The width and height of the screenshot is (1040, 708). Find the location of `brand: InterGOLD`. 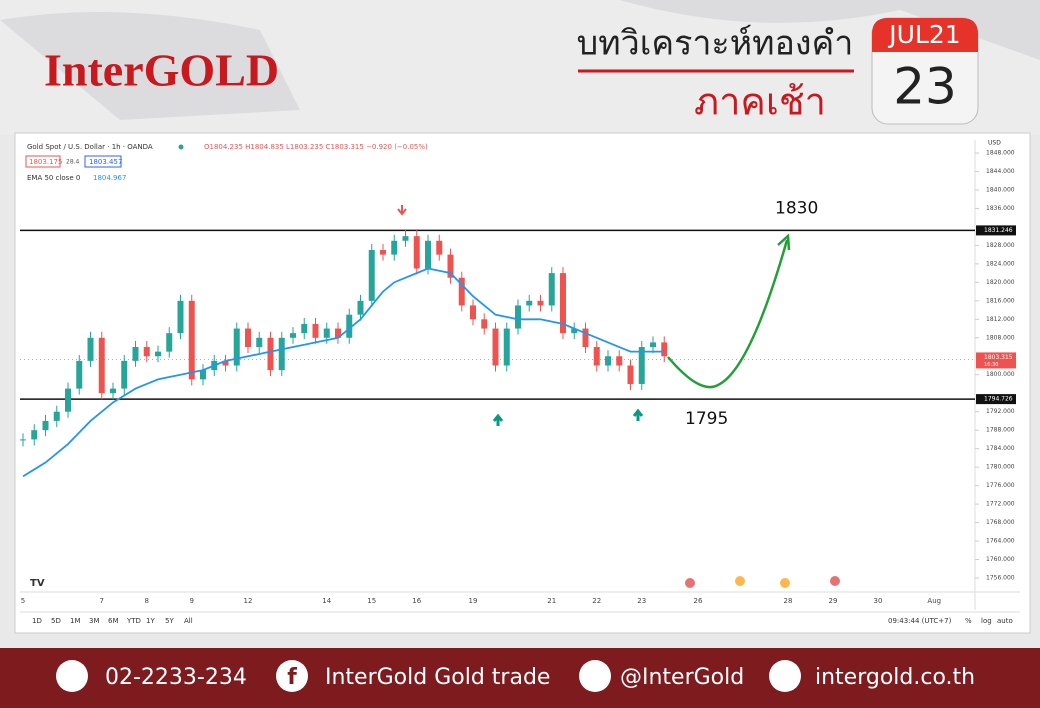

brand: InterGOLD is located at coordinates (161, 70).